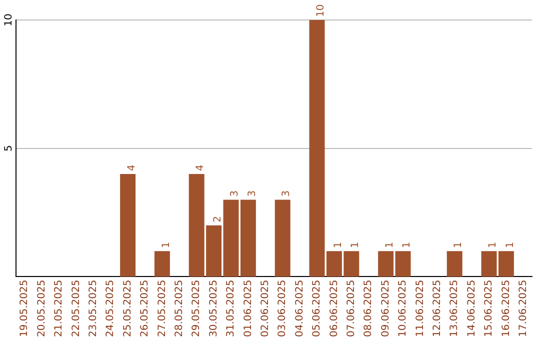  What do you see at coordinates (162, 309) in the screenshot?
I see `x-tick-label: 27.05.2025` at bounding box center [162, 309].